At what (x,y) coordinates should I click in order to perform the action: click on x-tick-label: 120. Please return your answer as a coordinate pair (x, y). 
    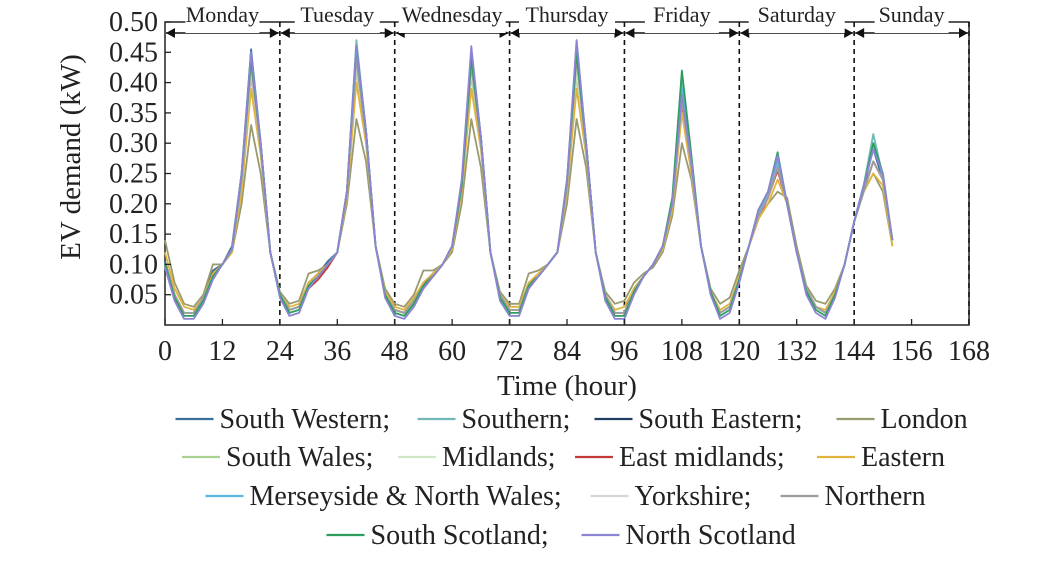
    Looking at the image, I should click on (739, 351).